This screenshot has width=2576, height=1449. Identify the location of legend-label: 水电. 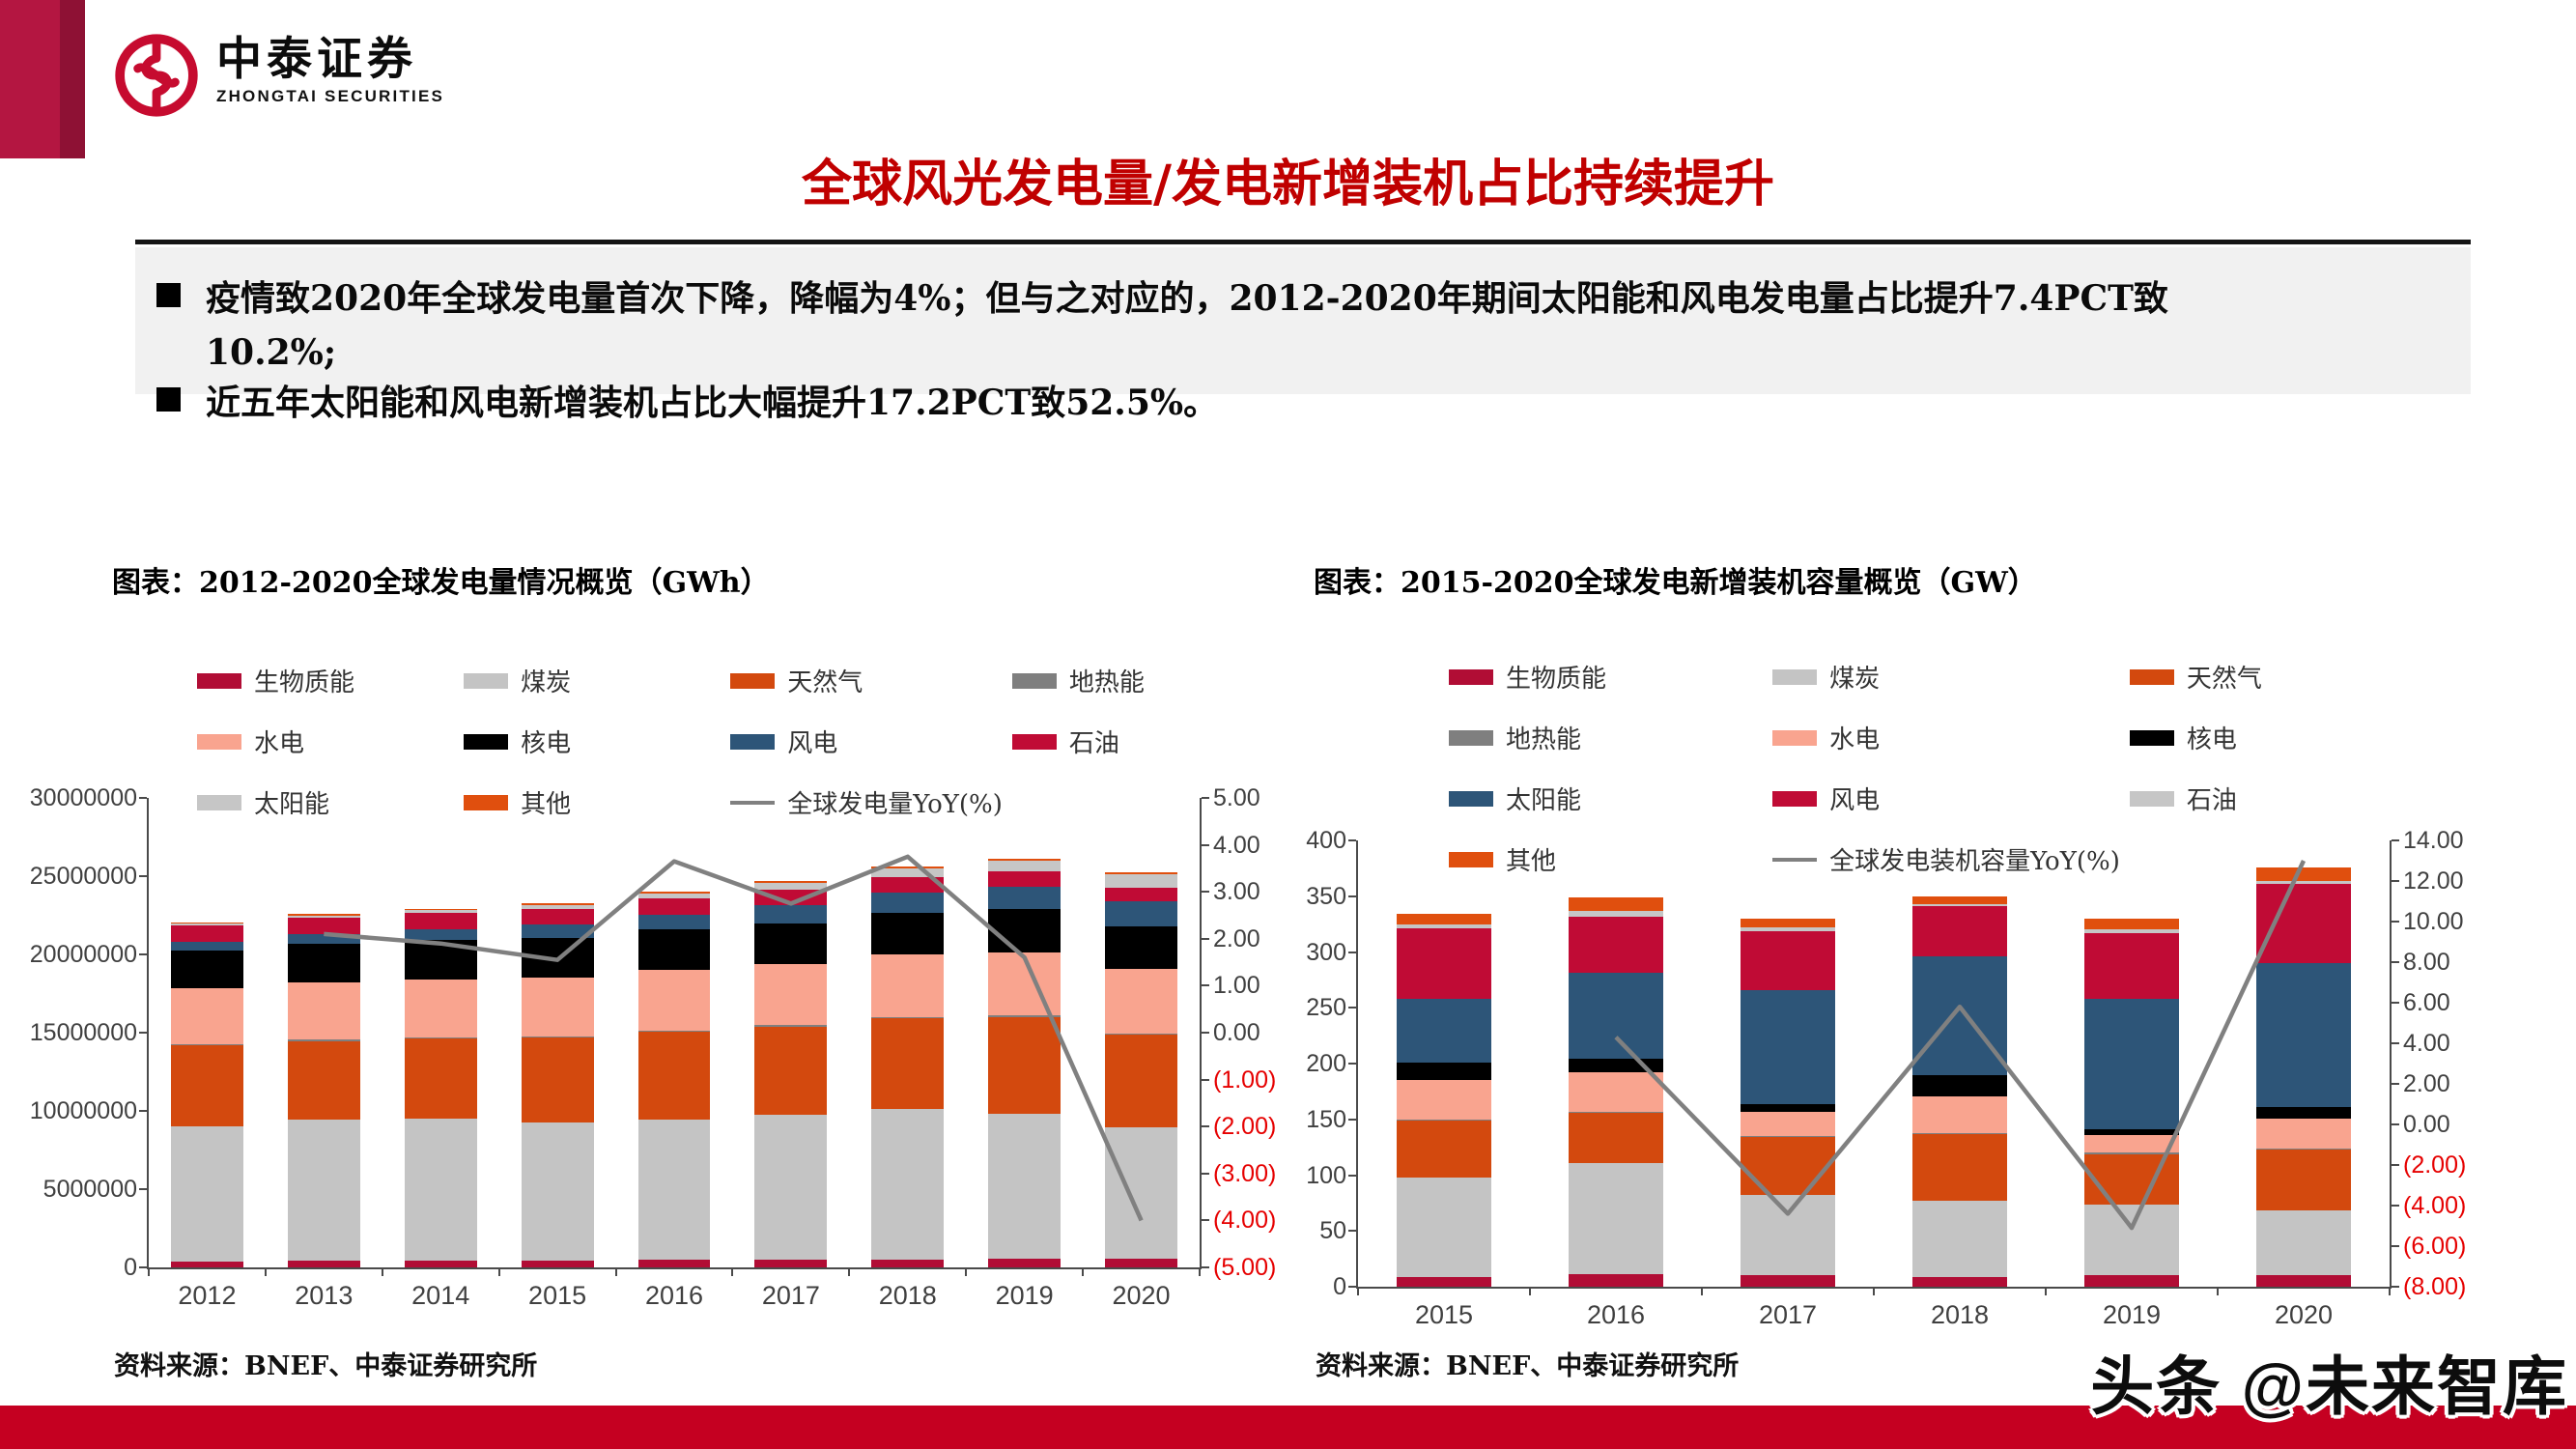
(1855, 739).